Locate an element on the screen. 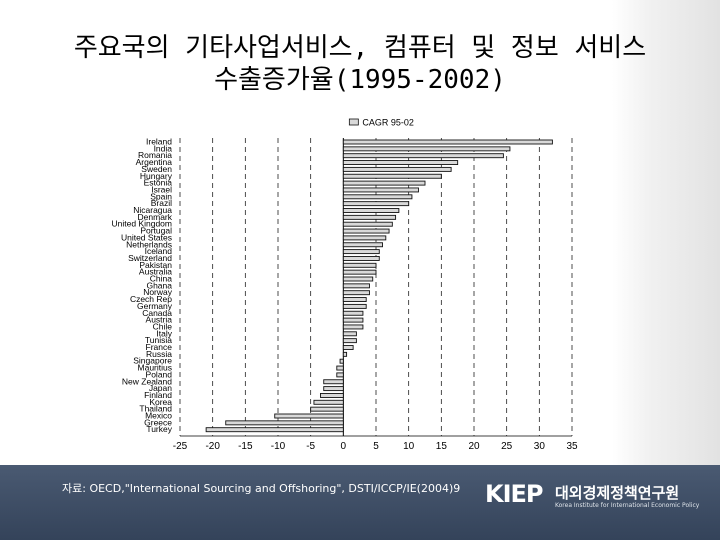 This screenshot has height=540, width=720. category-label: Iceland is located at coordinates (159, 251).